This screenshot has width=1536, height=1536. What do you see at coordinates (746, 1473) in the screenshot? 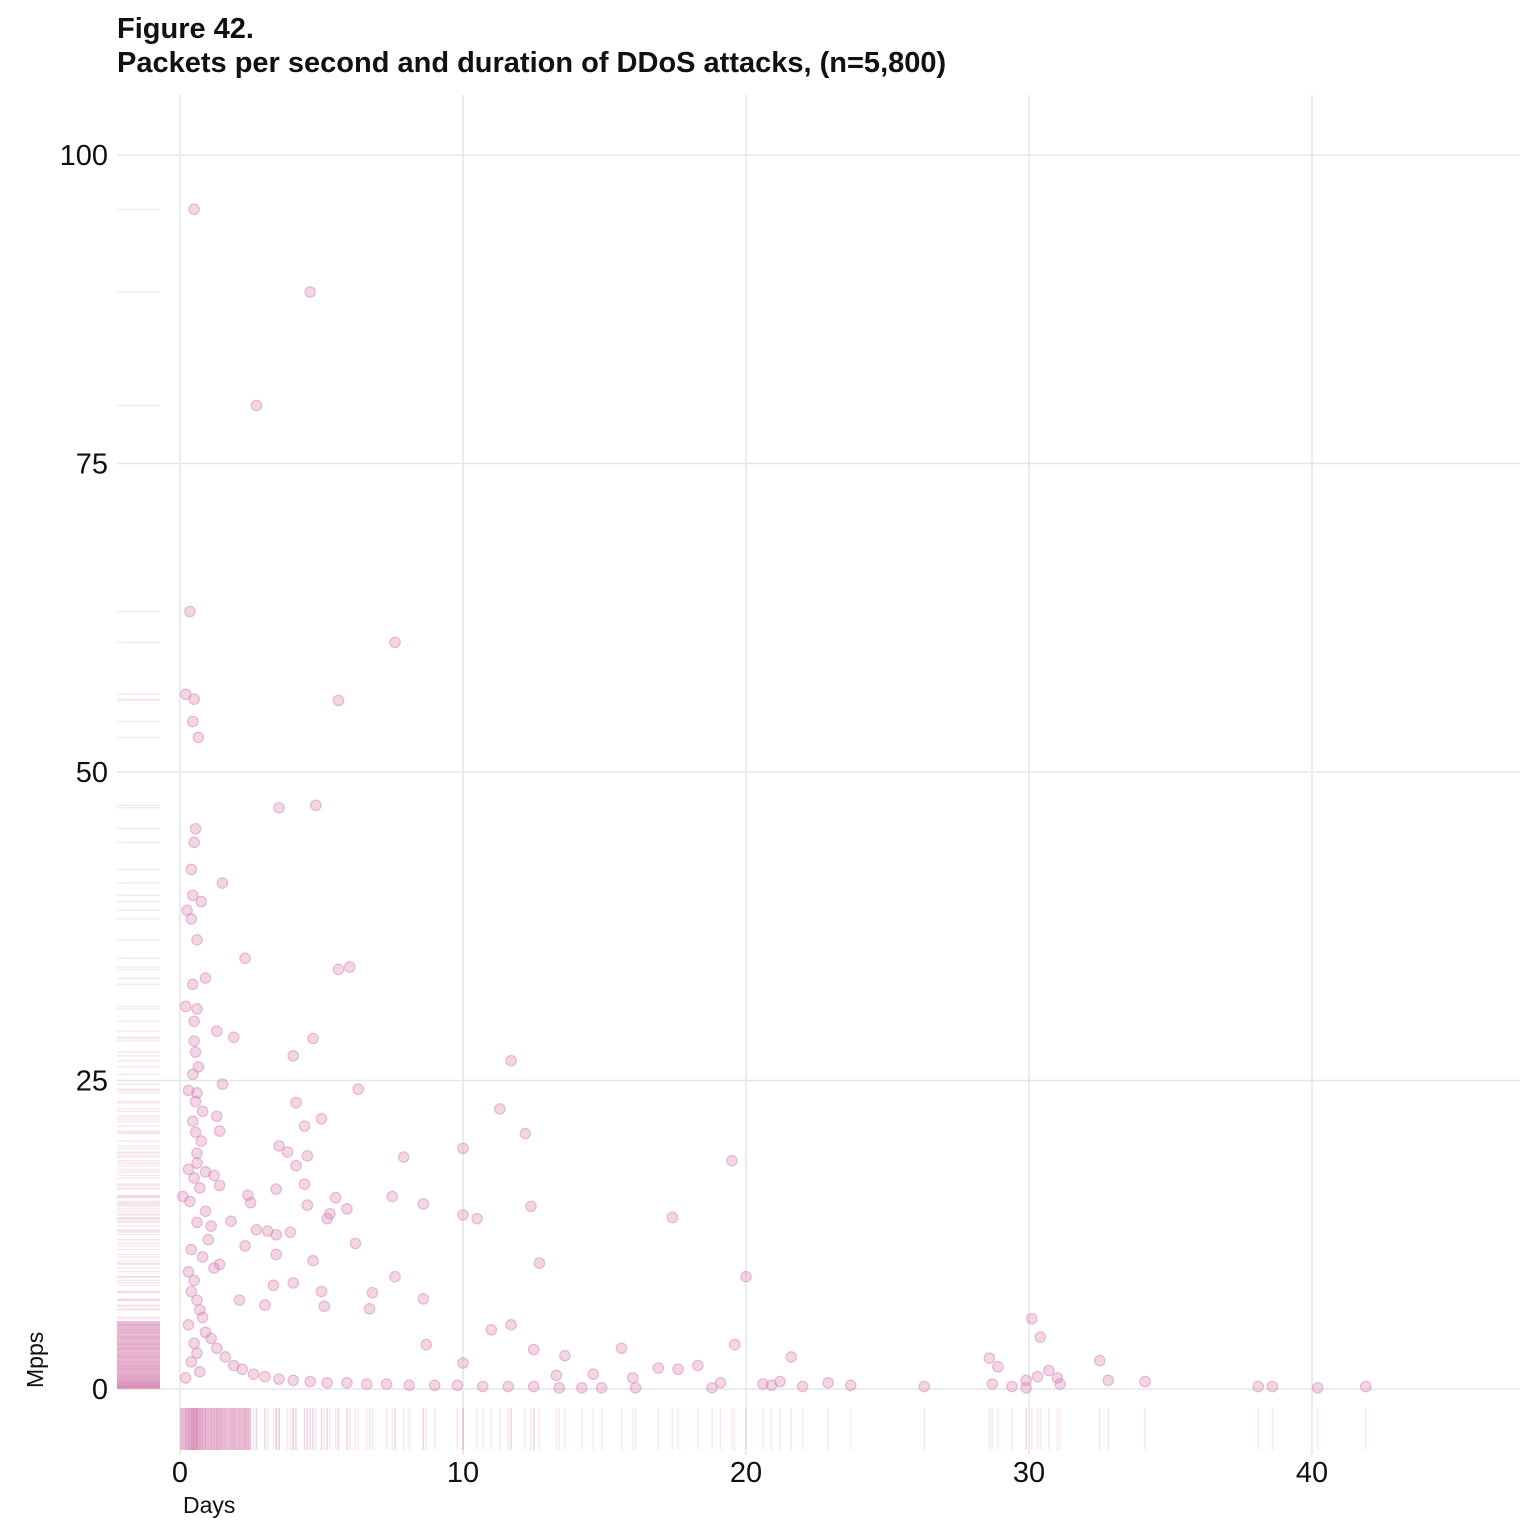
I see `x-tick-label: 20` at bounding box center [746, 1473].